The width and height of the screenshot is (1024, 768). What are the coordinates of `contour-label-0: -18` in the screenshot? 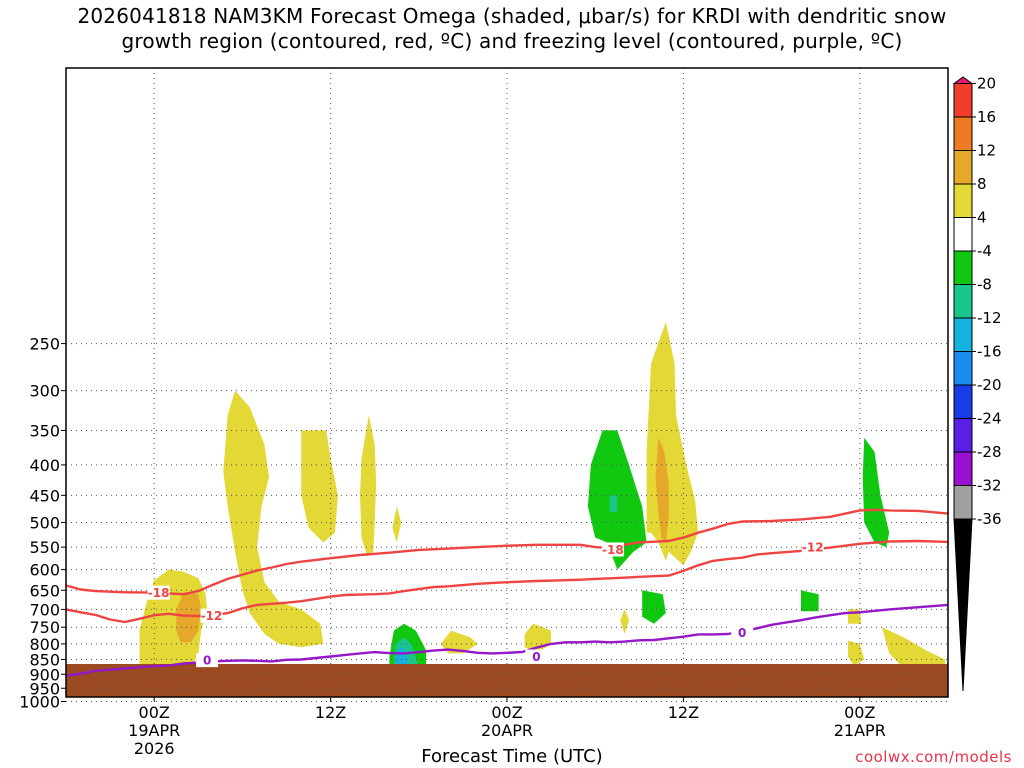 It's located at (159, 593).